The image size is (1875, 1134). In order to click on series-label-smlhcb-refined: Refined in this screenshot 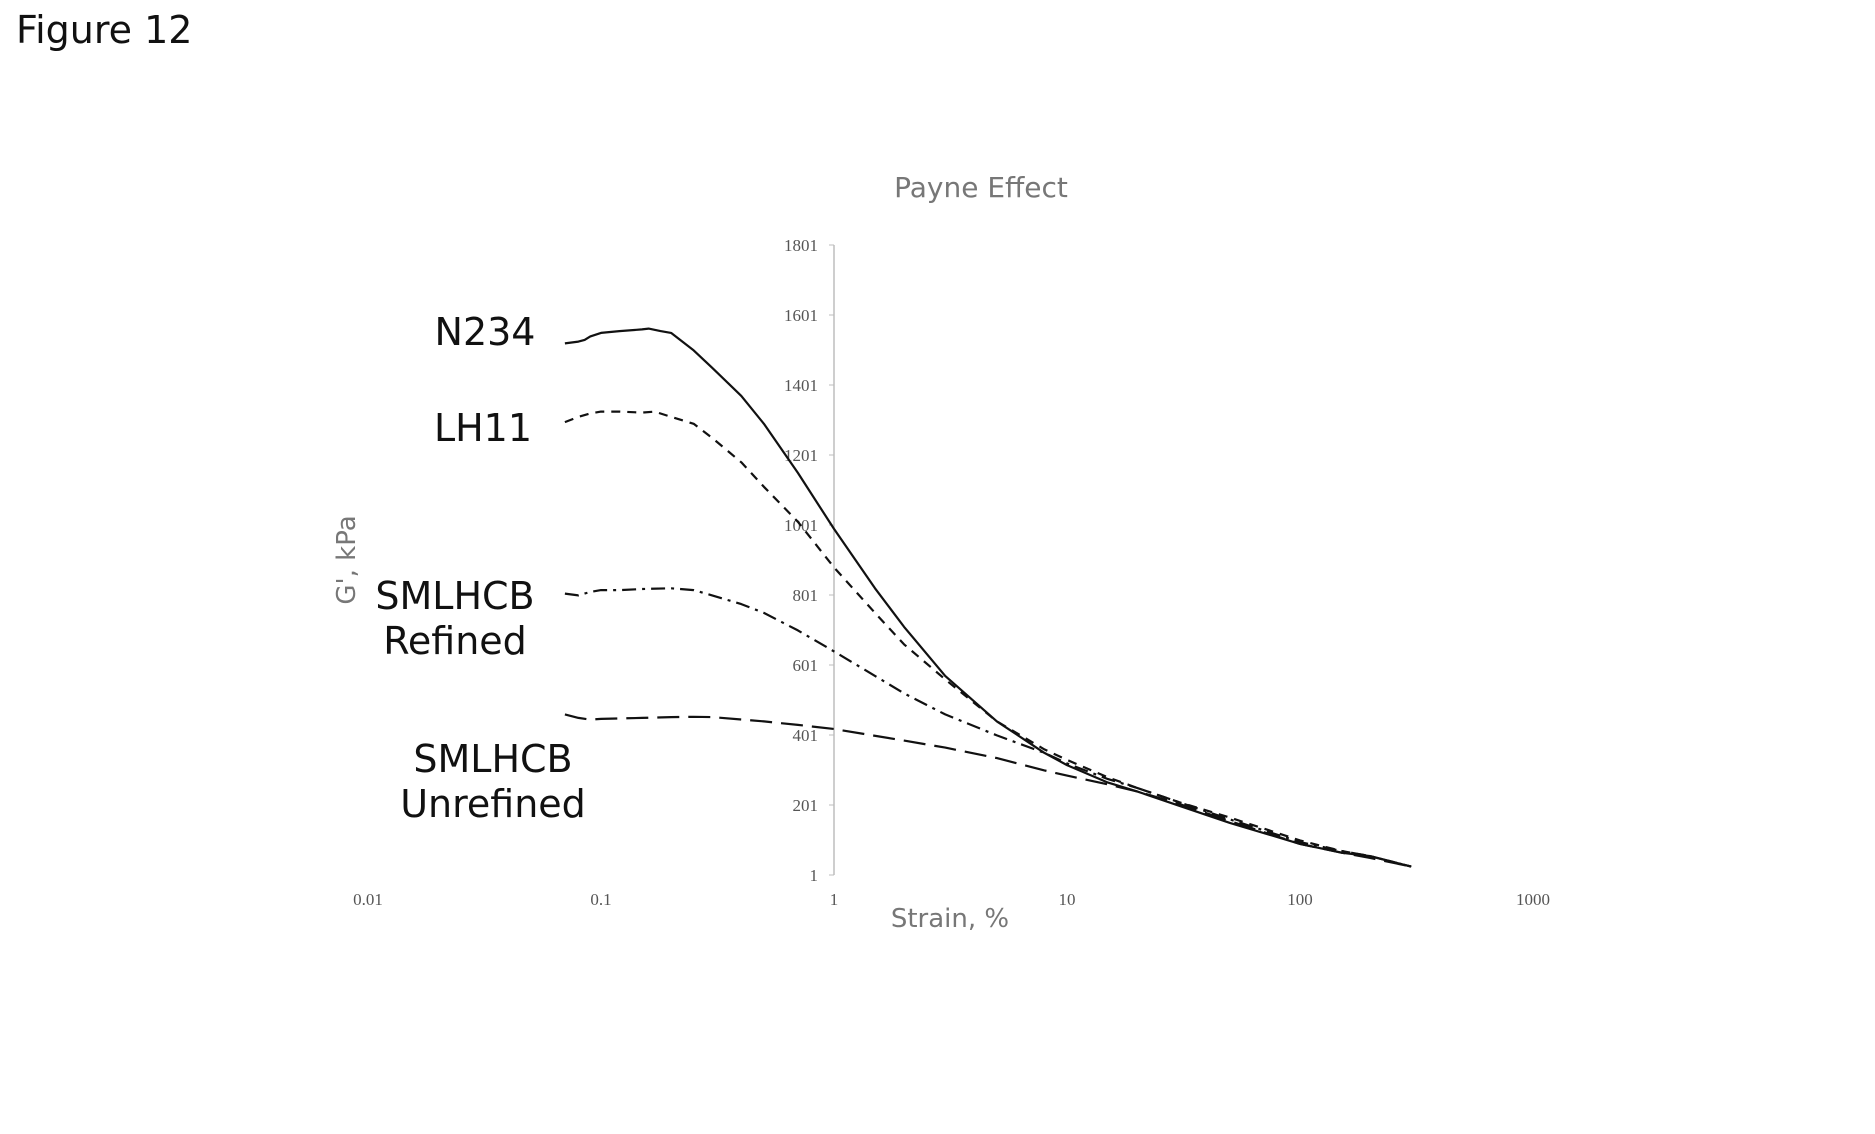, I will do `click(455, 641)`.